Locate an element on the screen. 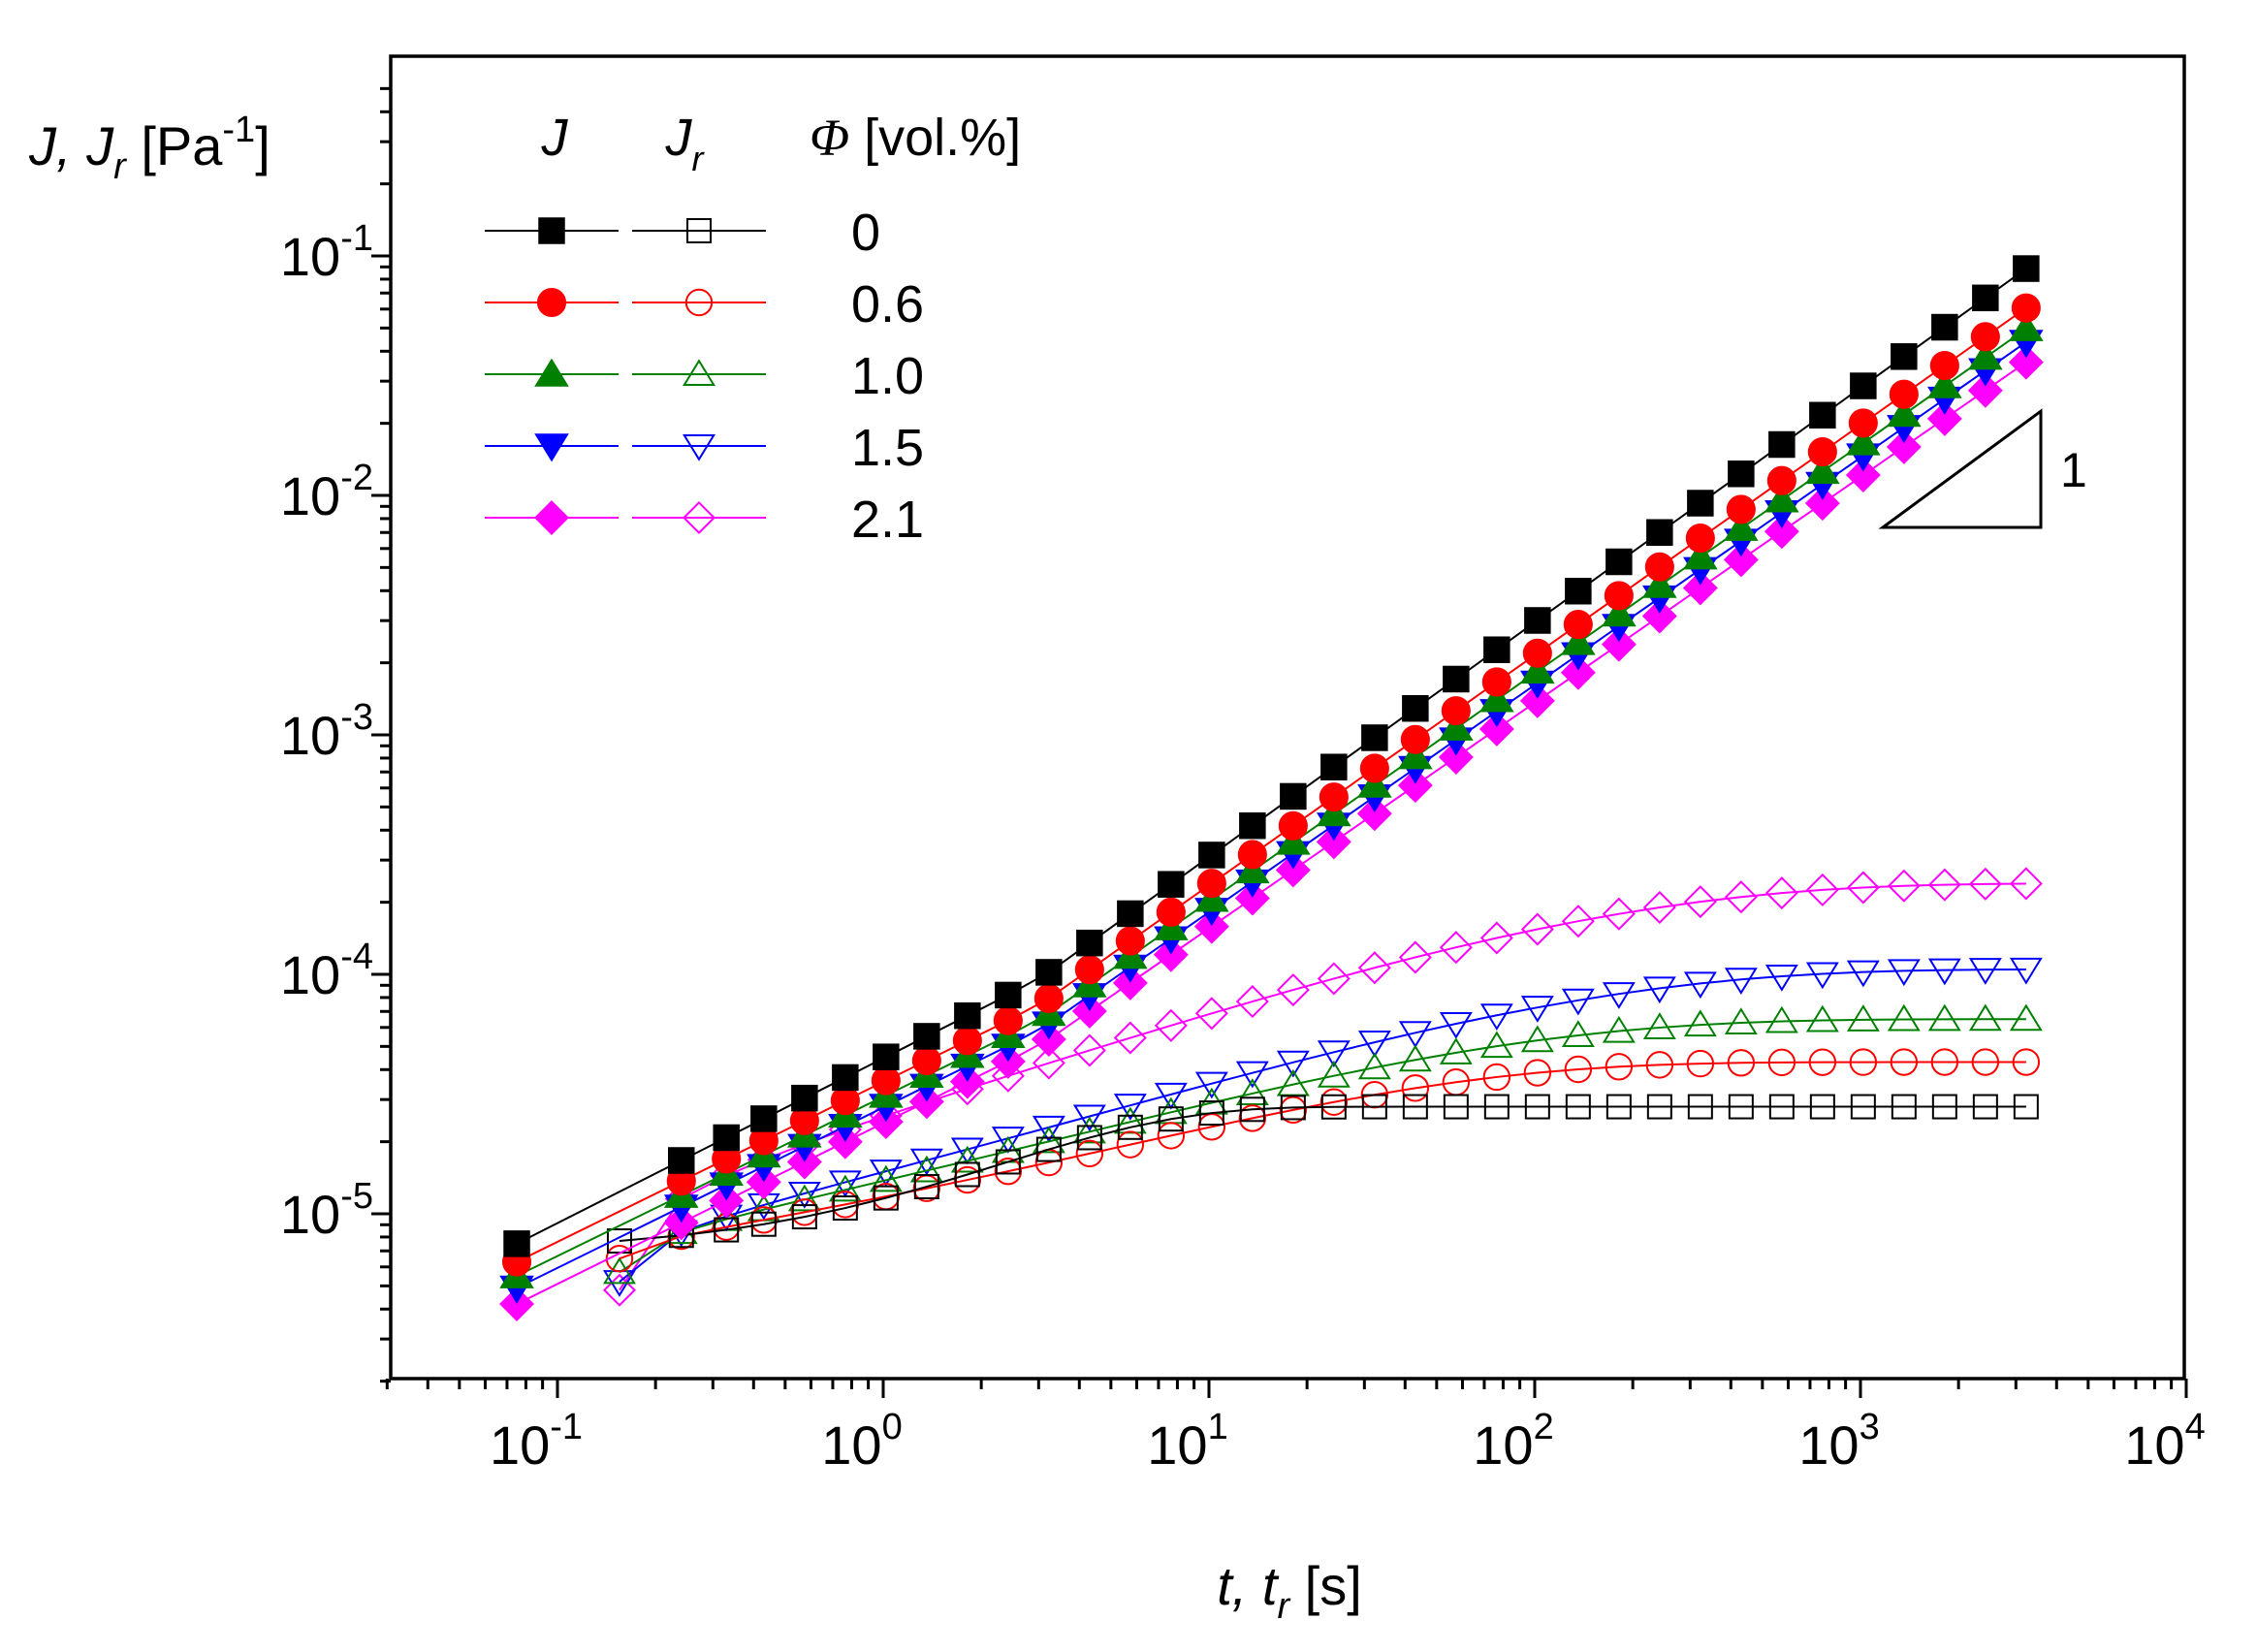 This screenshot has width=2257, height=1652. slope-triangle-shape is located at coordinates (1961, 469).